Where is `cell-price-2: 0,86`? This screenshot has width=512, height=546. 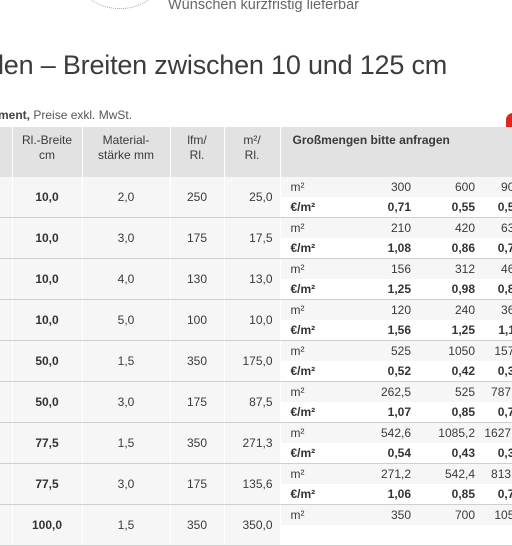 cell-price-2: 0,86 is located at coordinates (450, 248).